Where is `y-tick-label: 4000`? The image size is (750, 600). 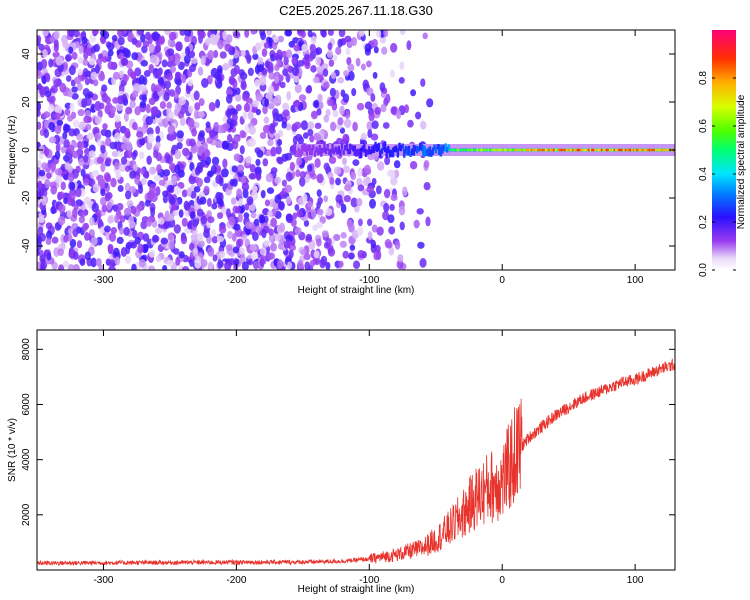
y-tick-label: 4000 is located at coordinates (26, 459).